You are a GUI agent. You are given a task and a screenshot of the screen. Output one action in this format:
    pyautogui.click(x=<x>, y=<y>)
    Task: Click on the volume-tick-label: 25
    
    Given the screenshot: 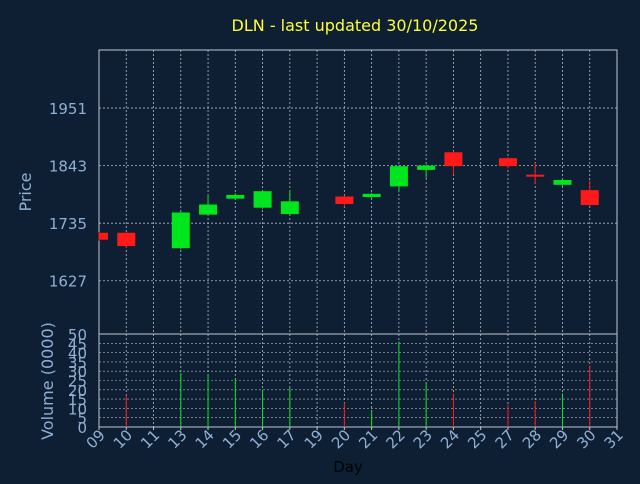 What is the action you would take?
    pyautogui.click(x=77, y=382)
    